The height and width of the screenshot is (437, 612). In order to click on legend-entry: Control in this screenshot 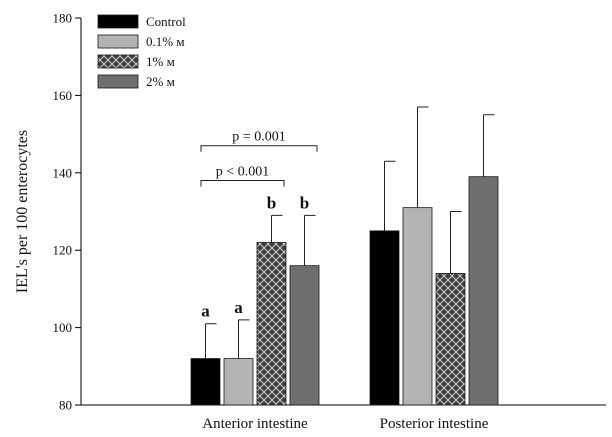, I will do `click(166, 21)`.